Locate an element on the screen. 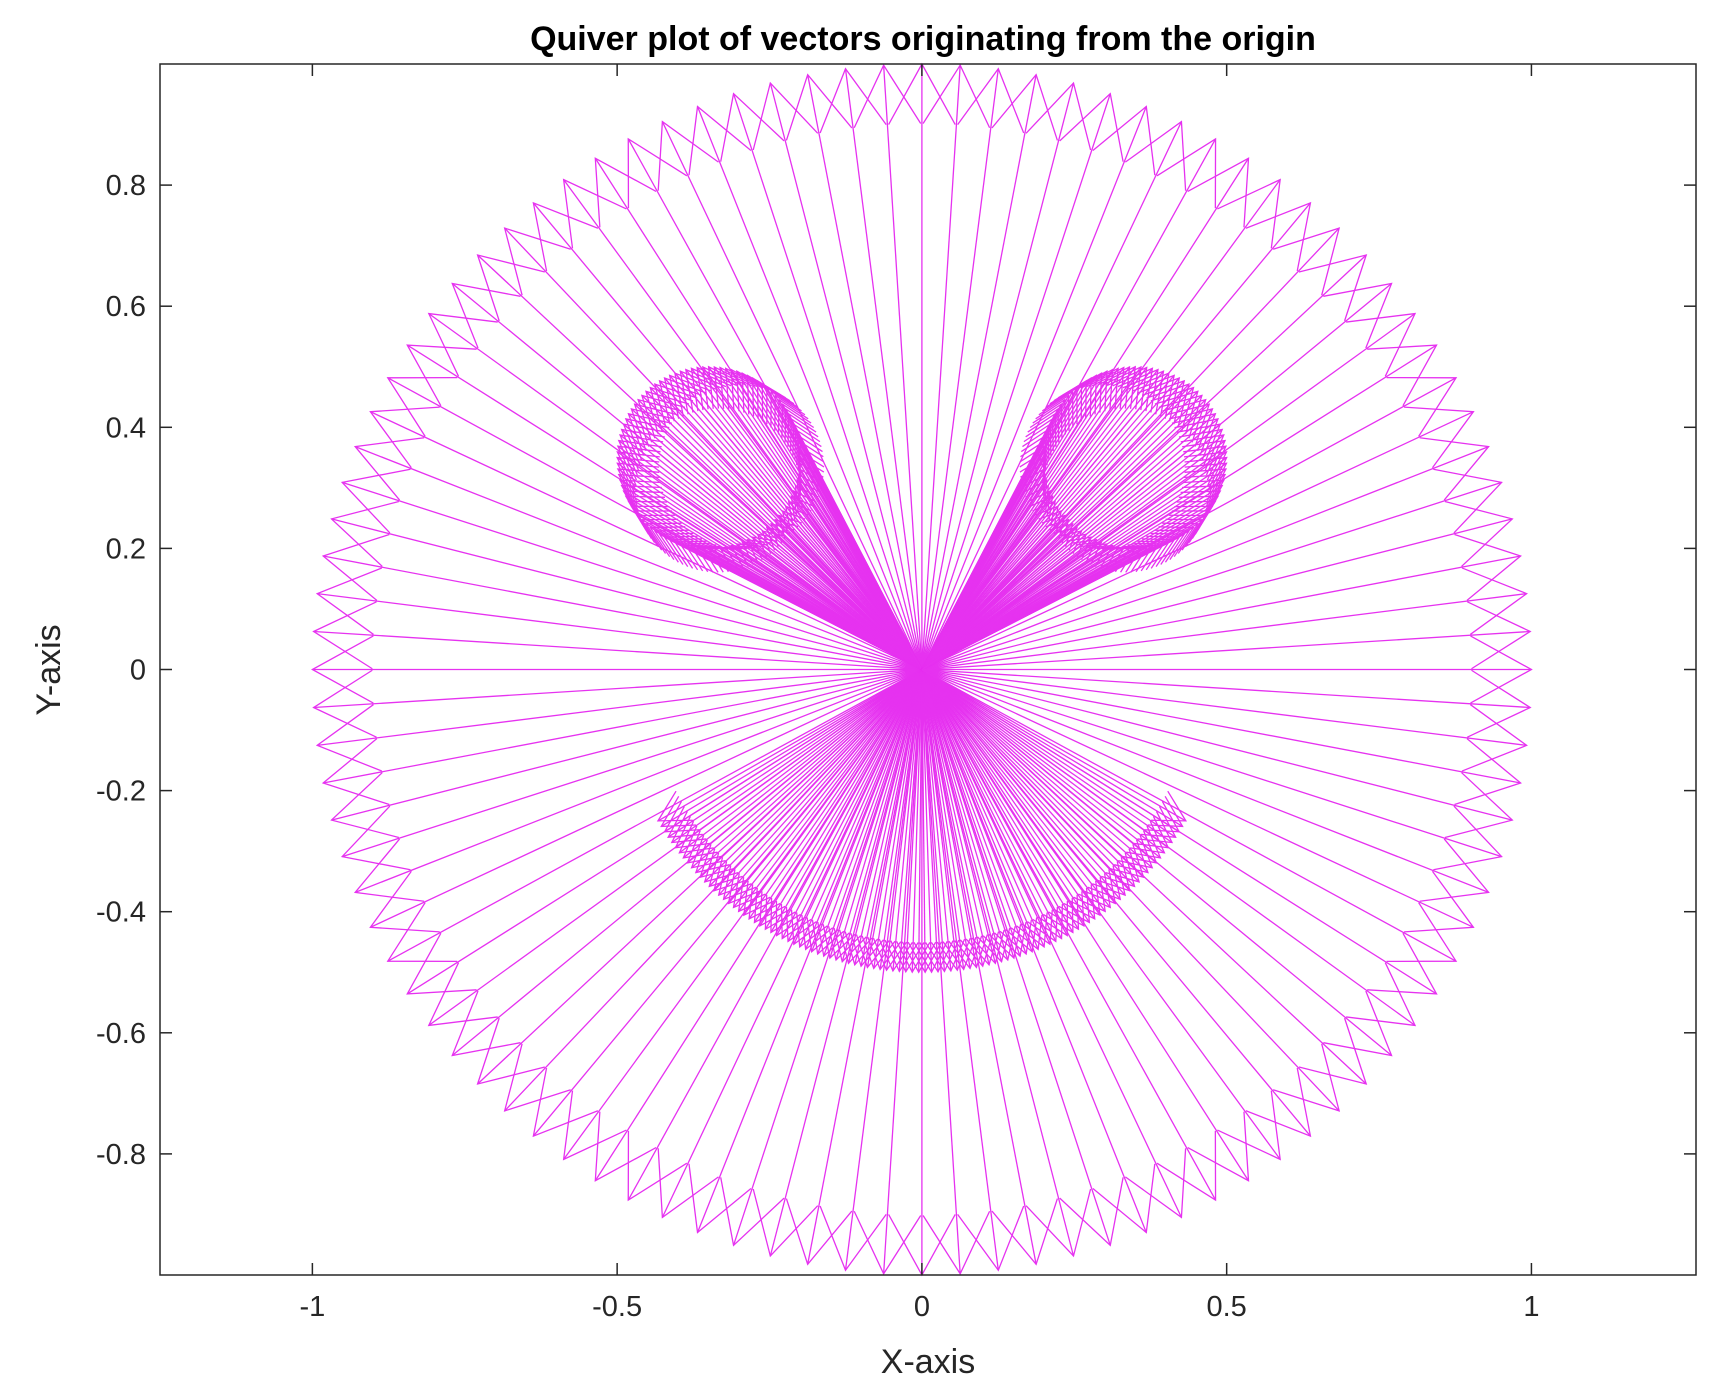 The width and height of the screenshot is (1718, 1384). y-tick-label: 0.4 is located at coordinates (126, 428).